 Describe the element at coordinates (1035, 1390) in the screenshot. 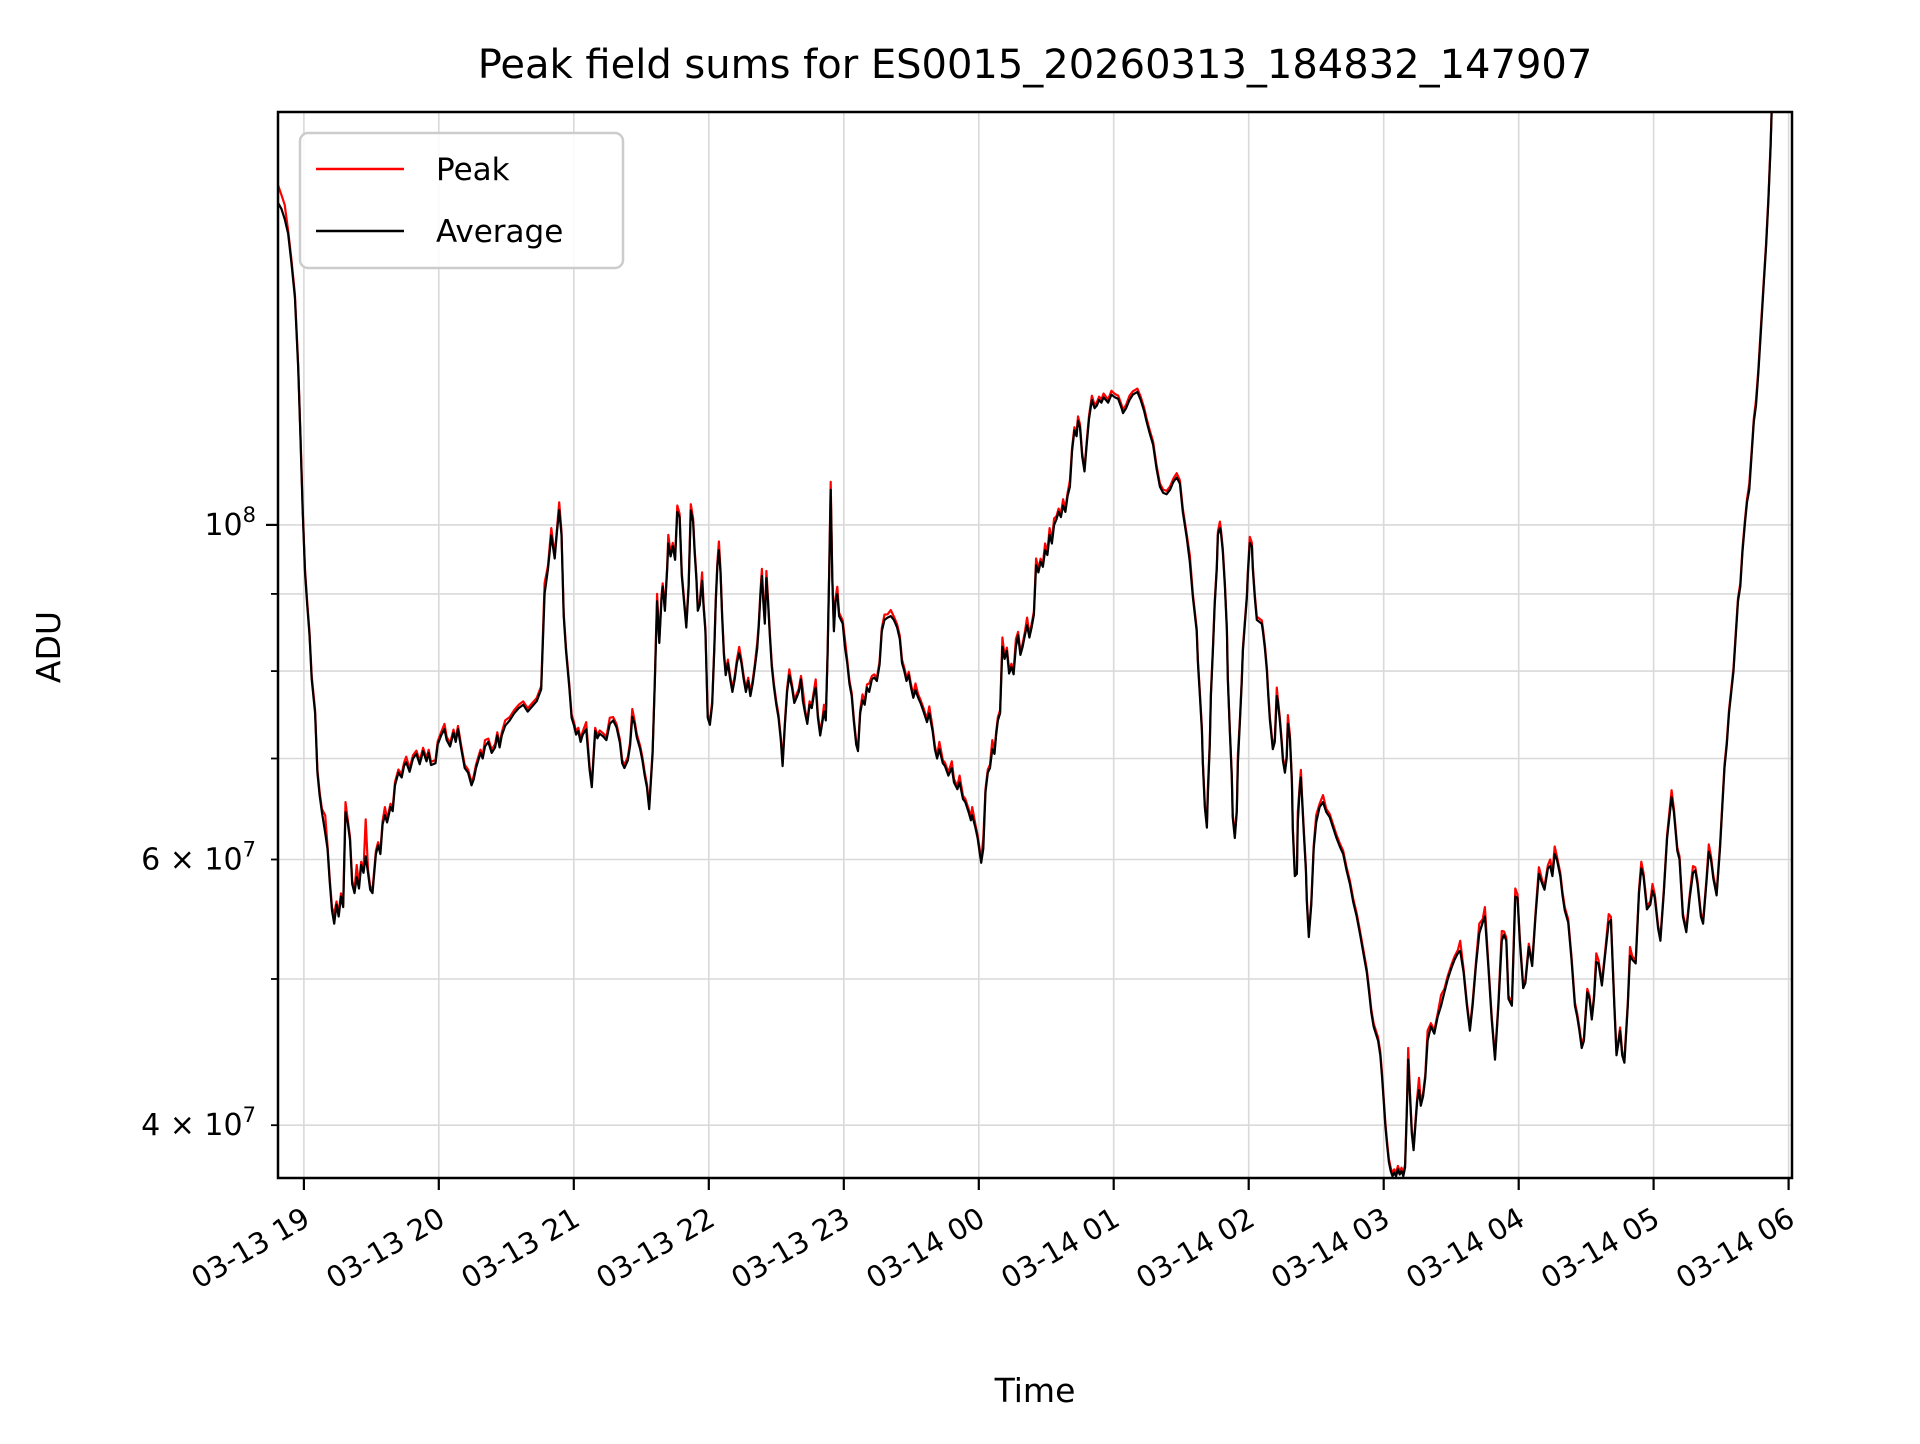

I see `x-axis-label: Time` at that location.